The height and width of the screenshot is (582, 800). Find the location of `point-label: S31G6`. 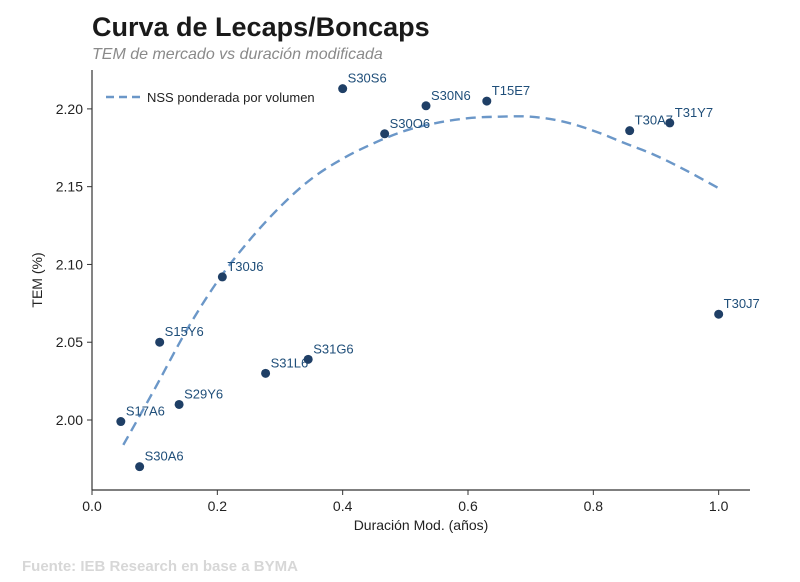

point-label: S31G6 is located at coordinates (333, 348).